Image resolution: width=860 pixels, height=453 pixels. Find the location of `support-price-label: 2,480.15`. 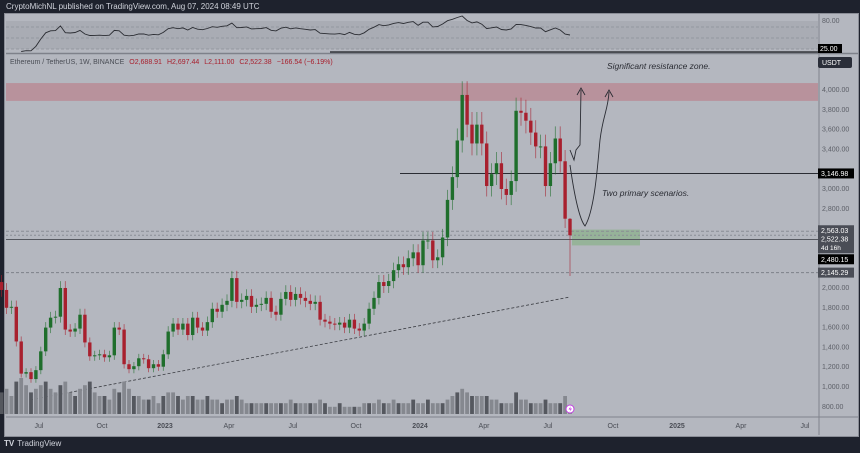

support-price-label: 2,480.15 is located at coordinates (834, 260).